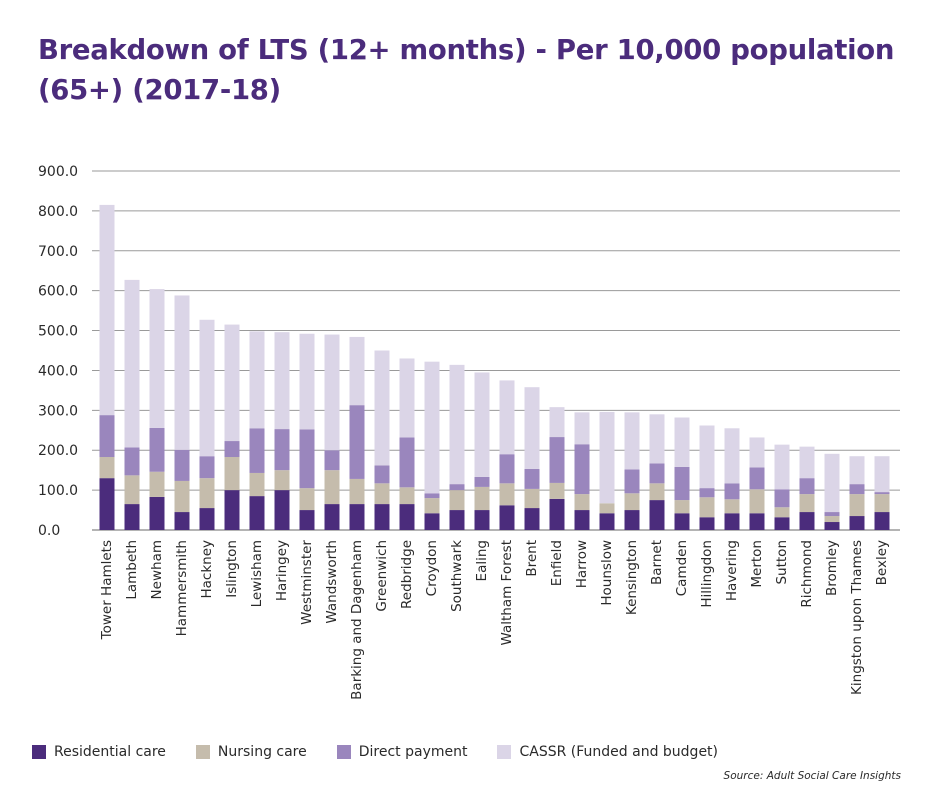 Image resolution: width=933 pixels, height=800 pixels. Describe the element at coordinates (58, 172) in the screenshot. I see `y-tick-label: 900.0` at that location.